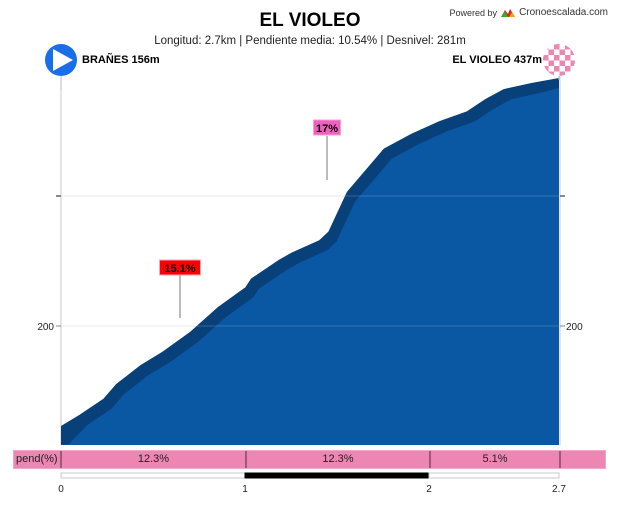 The image size is (620, 510). What do you see at coordinates (508, 13) in the screenshot?
I see `mountain-logo-icon` at bounding box center [508, 13].